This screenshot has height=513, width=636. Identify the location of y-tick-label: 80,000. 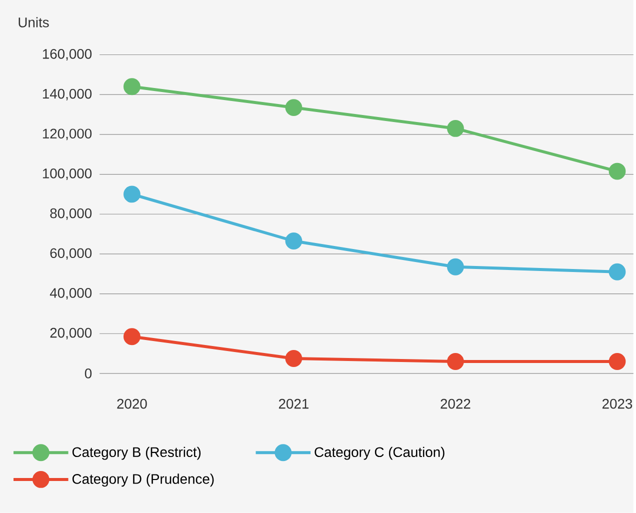
(71, 214).